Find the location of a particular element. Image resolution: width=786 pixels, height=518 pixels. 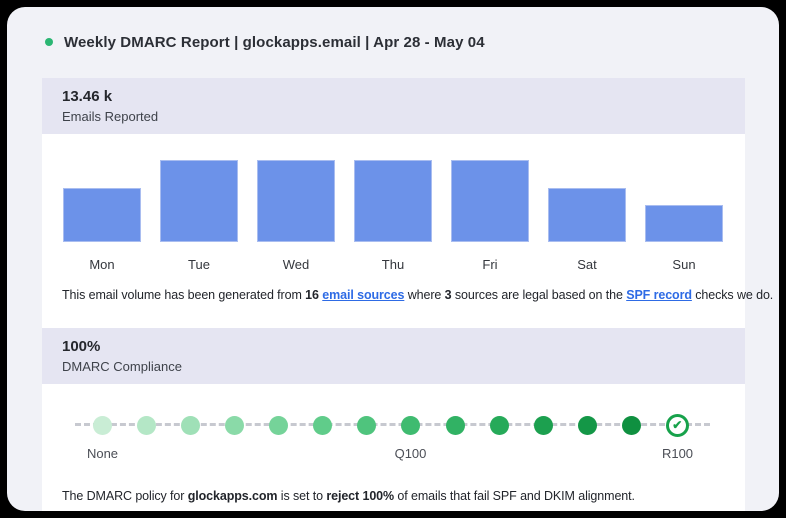

compliance-dots: ✔ is located at coordinates (391, 425).